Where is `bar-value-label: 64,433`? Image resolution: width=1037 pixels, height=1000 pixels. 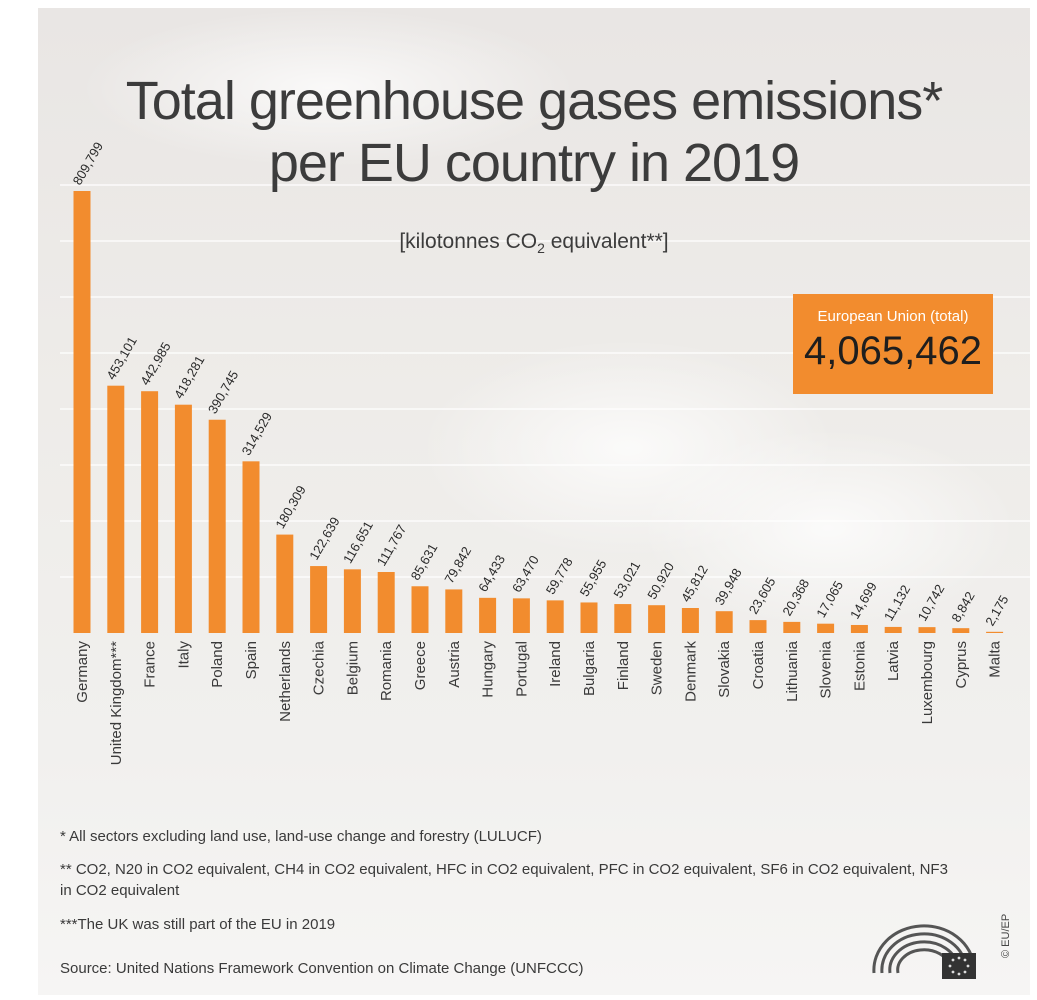
bar-value-label: 64,433 is located at coordinates (491, 573).